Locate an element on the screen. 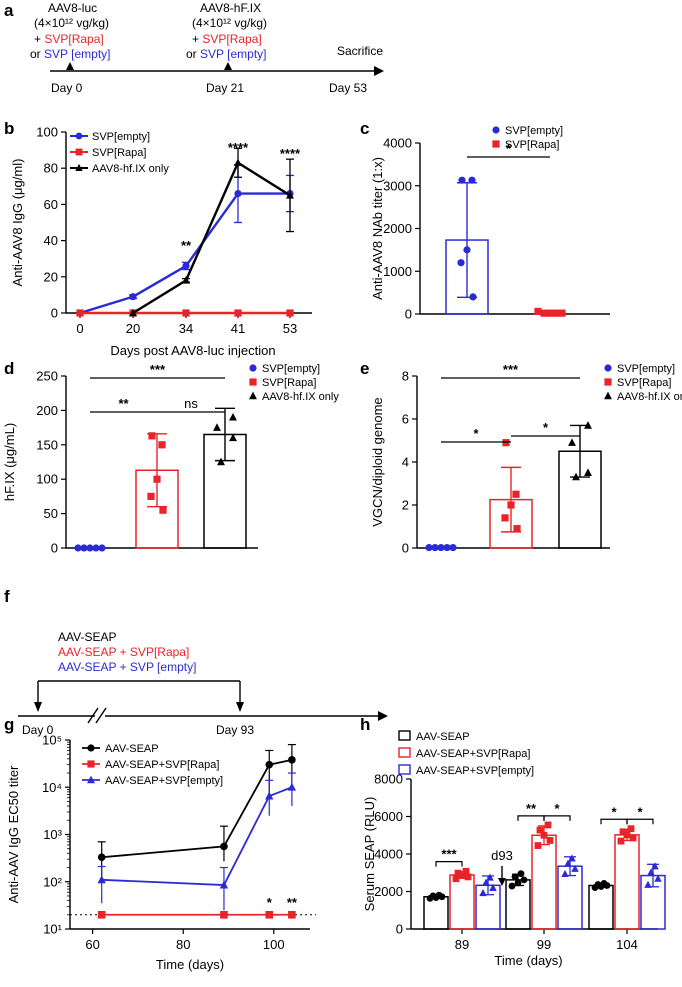 This screenshot has height=987, width=682. g-y-tick-label: 10¹ is located at coordinates (52, 929).